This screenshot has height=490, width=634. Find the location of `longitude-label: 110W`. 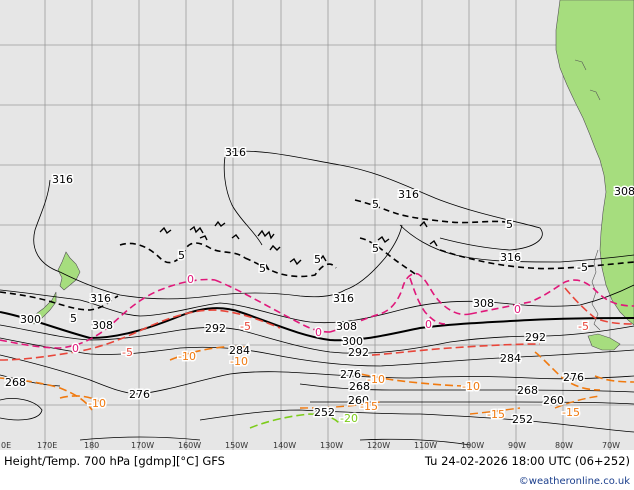

longitude-label: 110W is located at coordinates (425, 445).